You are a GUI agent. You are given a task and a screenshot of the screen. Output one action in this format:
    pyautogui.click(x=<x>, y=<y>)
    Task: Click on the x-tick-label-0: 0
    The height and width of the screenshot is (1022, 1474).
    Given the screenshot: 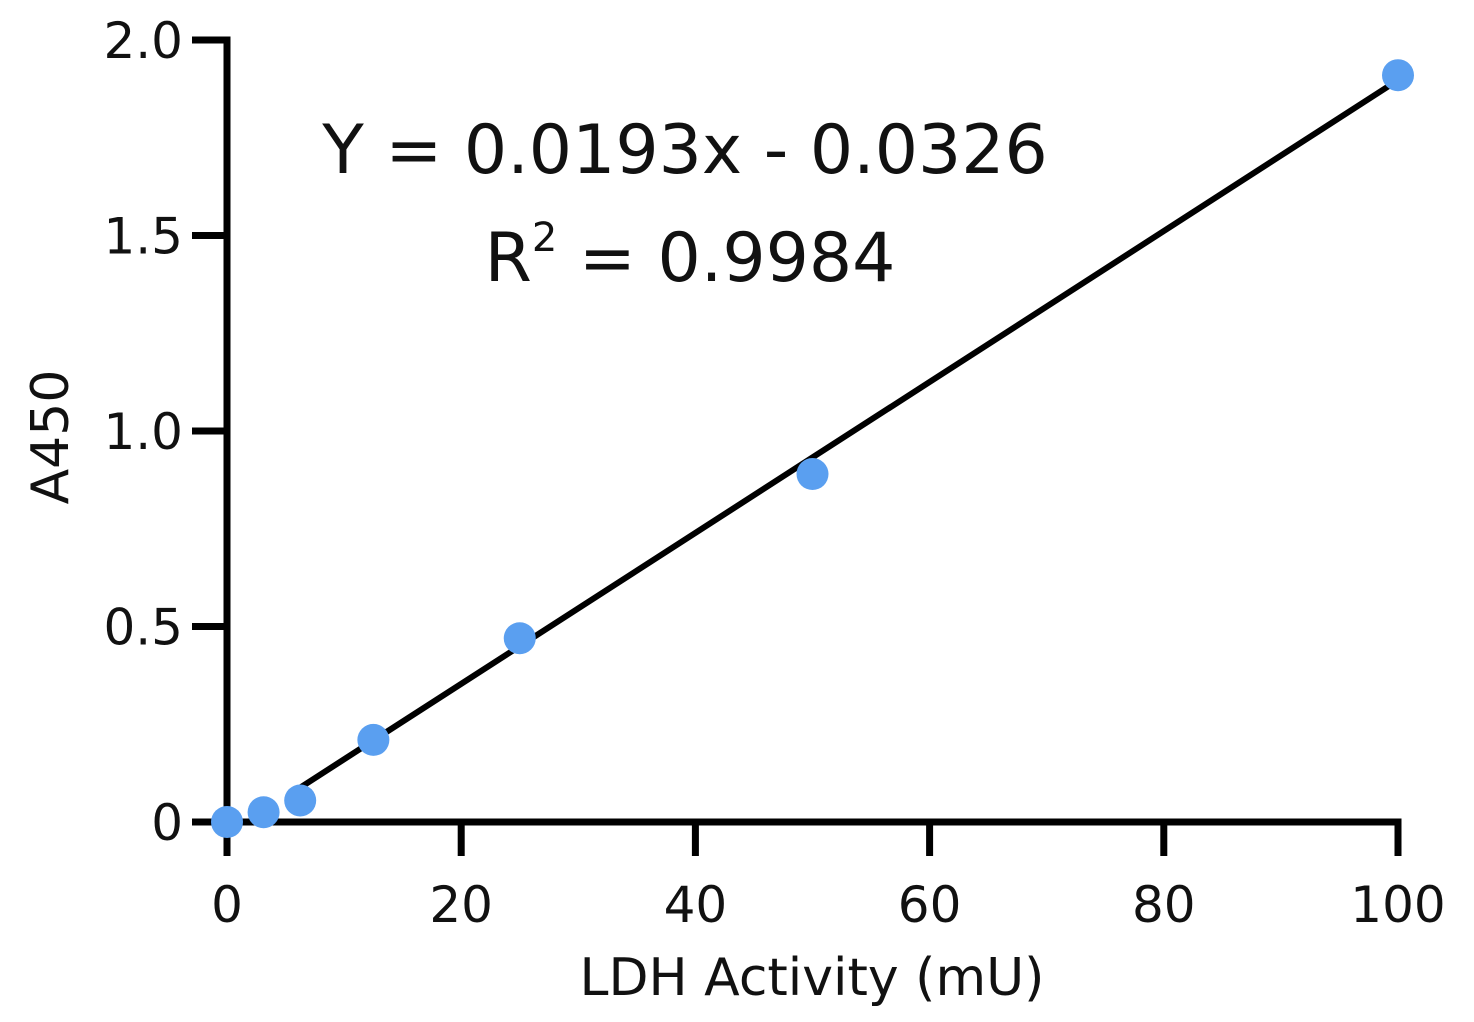 What is the action you would take?
    pyautogui.click(x=227, y=905)
    